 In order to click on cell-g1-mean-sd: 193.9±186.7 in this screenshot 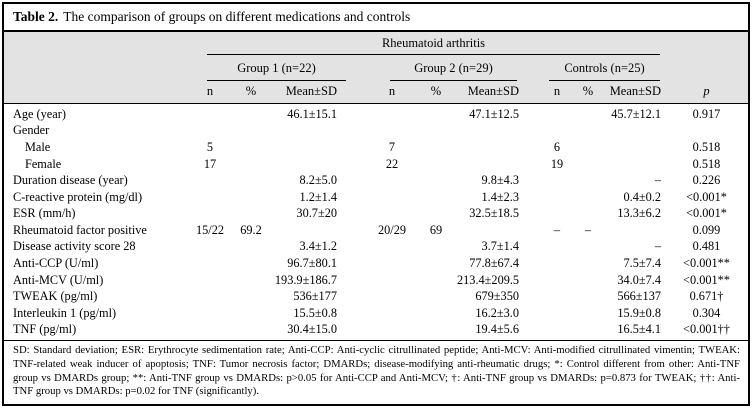, I will do `click(305, 279)`.